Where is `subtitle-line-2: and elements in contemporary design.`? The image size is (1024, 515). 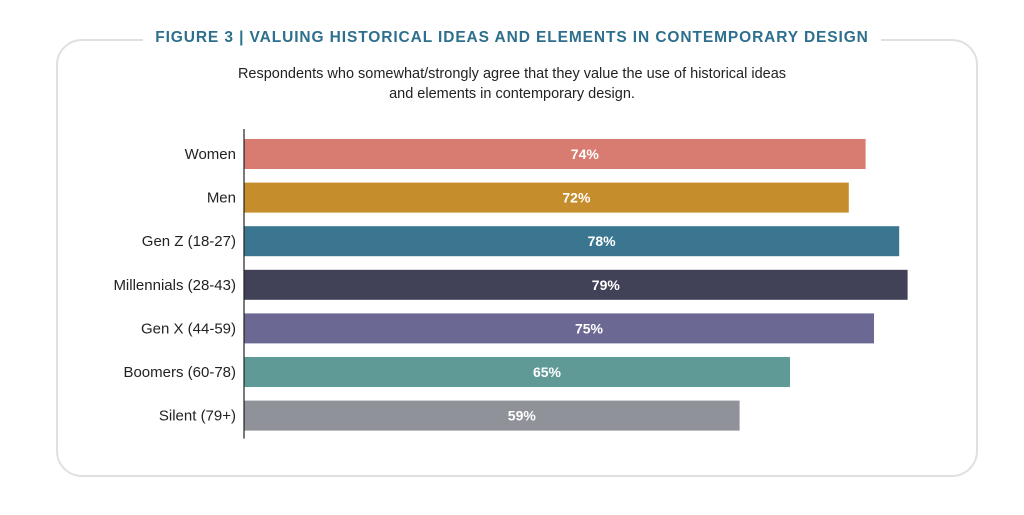
subtitle-line-2: and elements in contemporary design. is located at coordinates (512, 94).